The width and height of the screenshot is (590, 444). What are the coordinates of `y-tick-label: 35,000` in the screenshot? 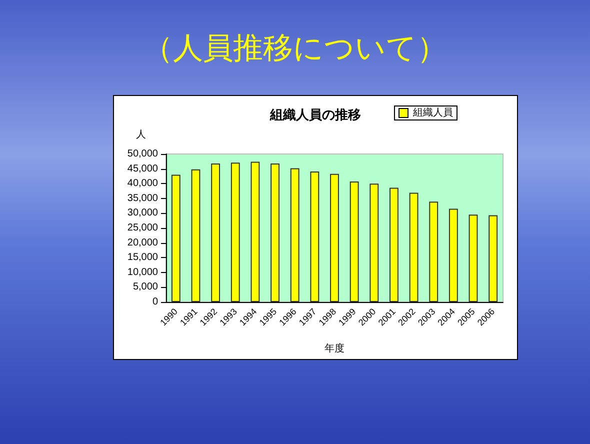 It's located at (142, 198).